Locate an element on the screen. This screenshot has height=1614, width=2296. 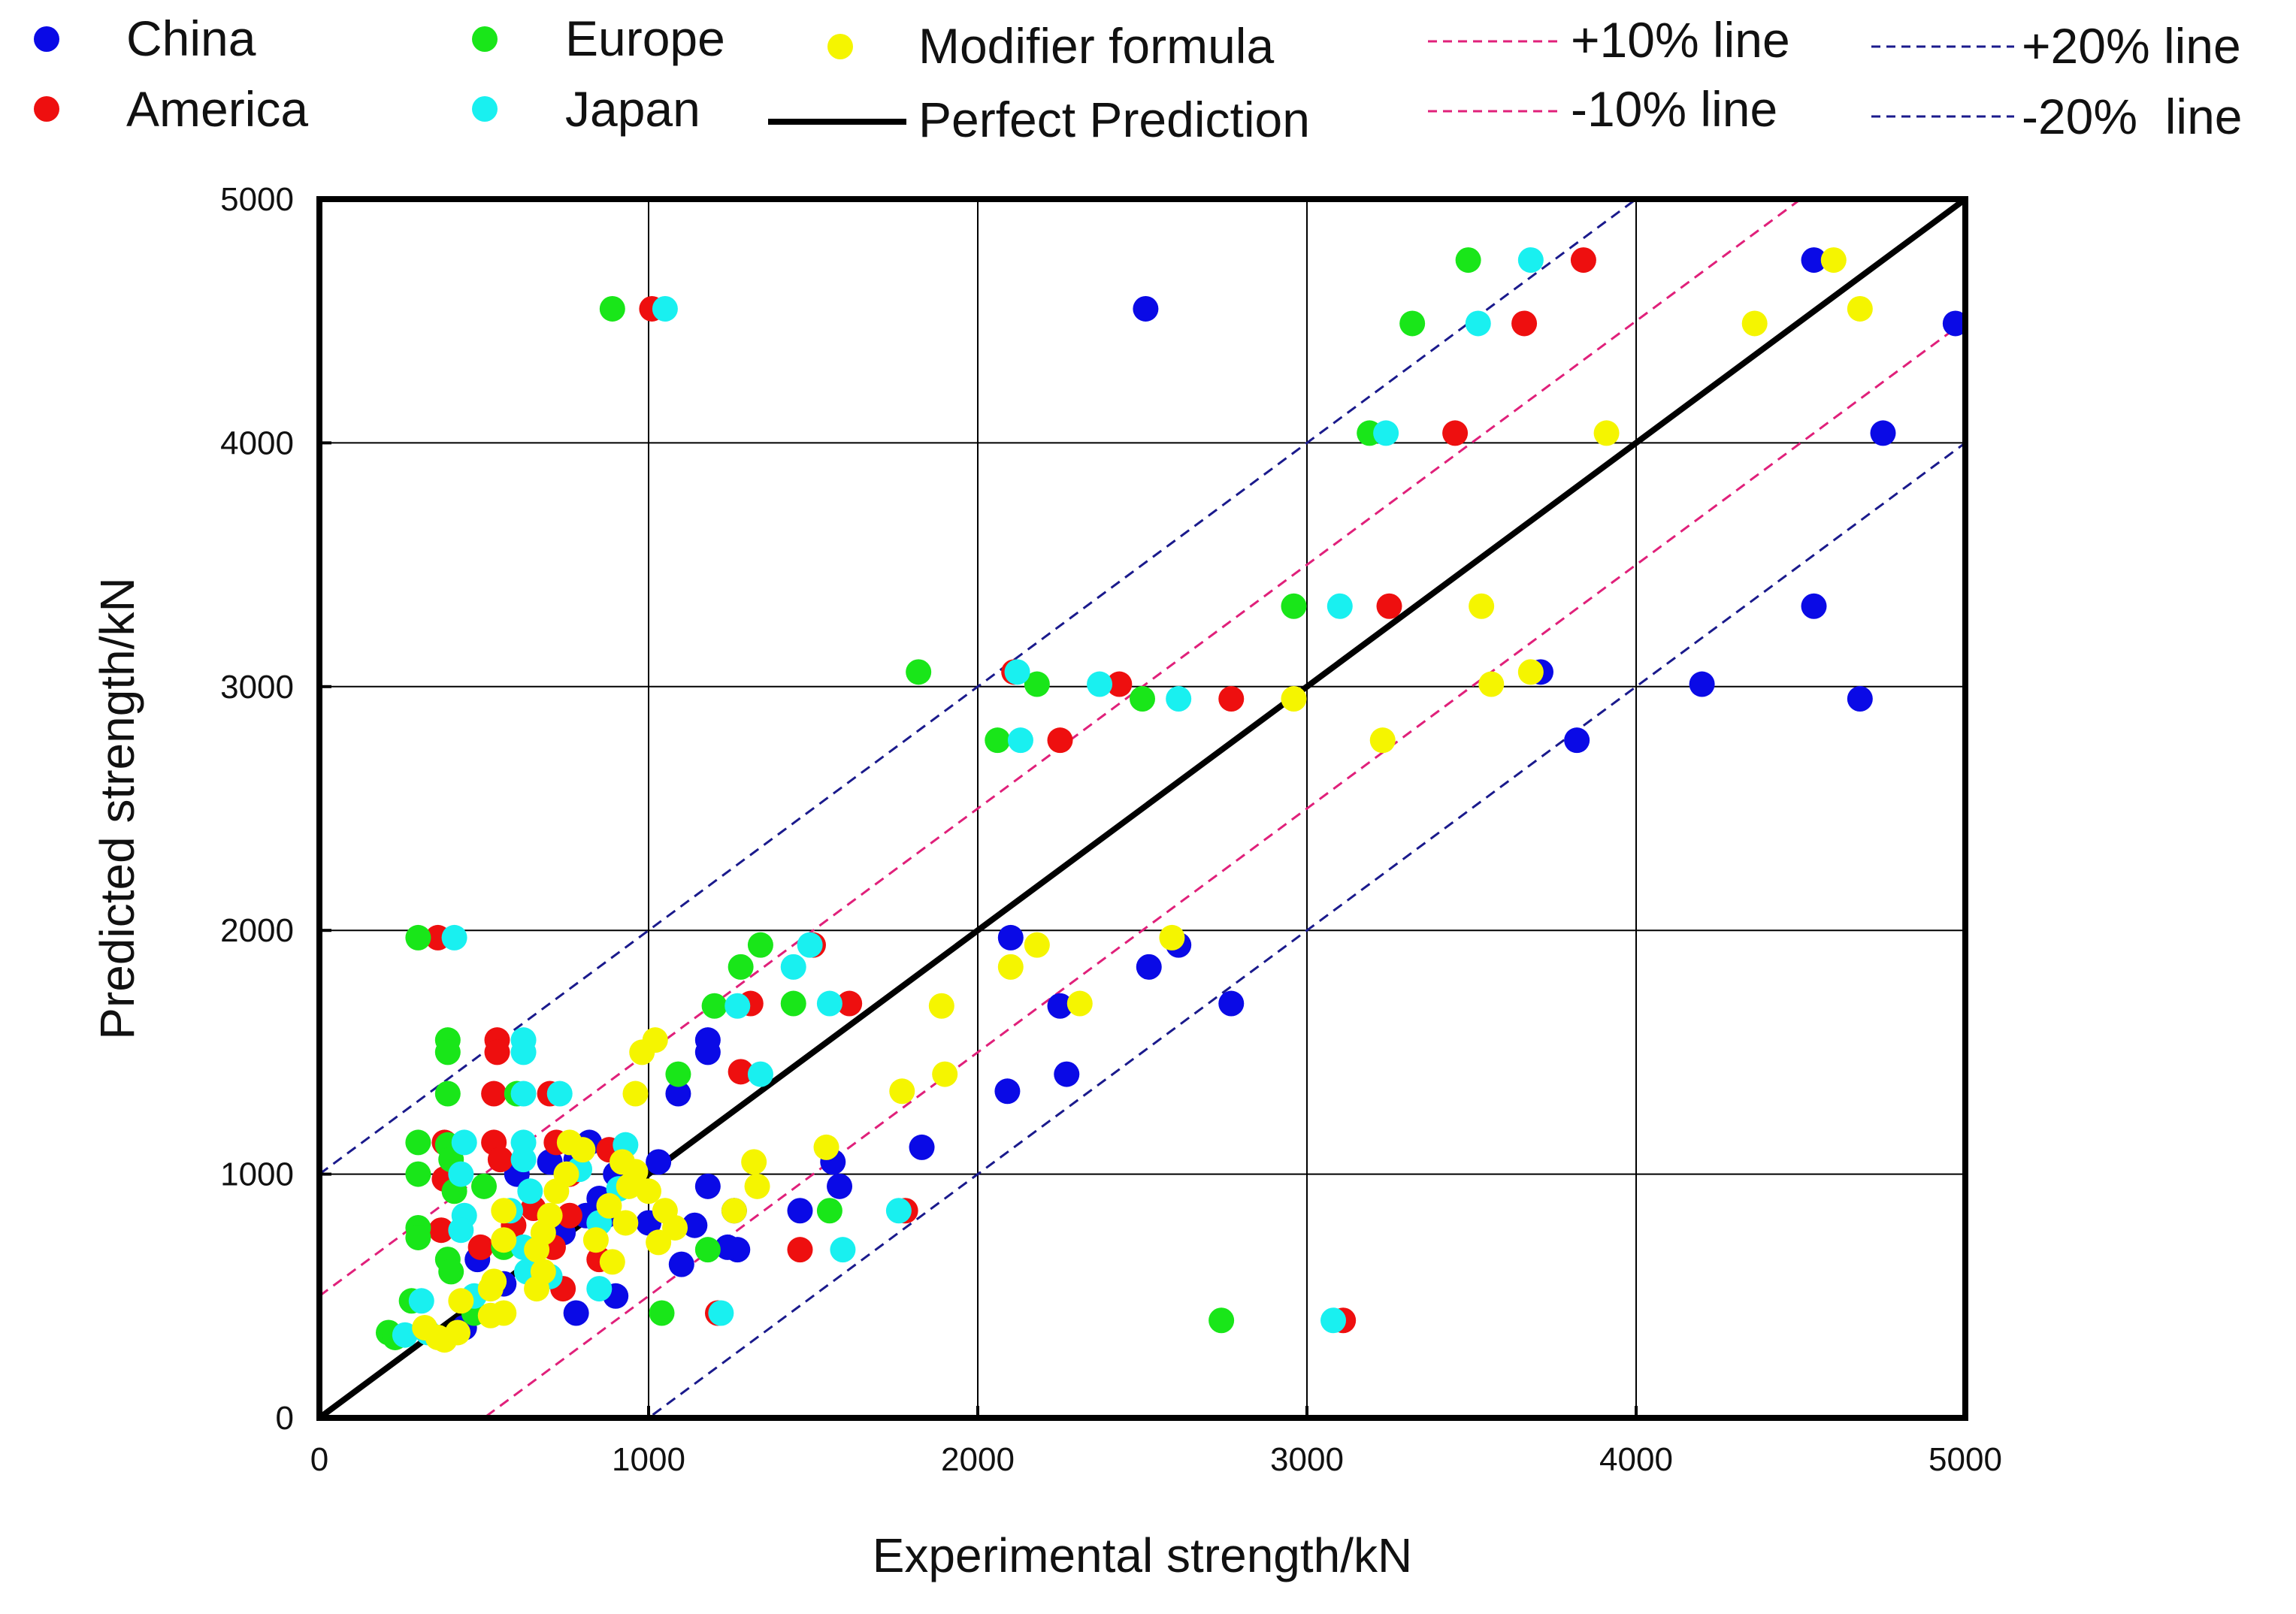
legend-label-europe: Europe is located at coordinates (645, 38).